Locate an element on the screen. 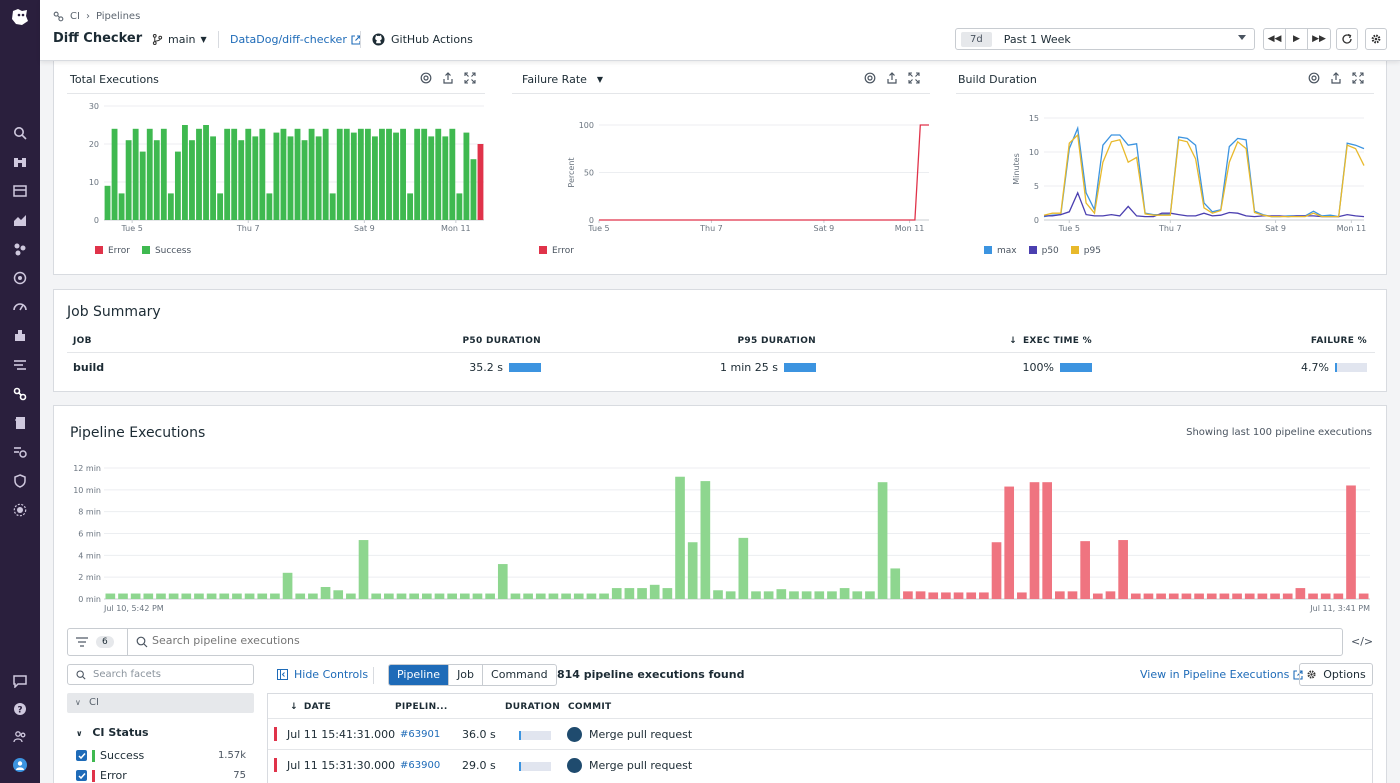 The height and width of the screenshot is (783, 1400). column-header-commit: COMMIT is located at coordinates (590, 707).